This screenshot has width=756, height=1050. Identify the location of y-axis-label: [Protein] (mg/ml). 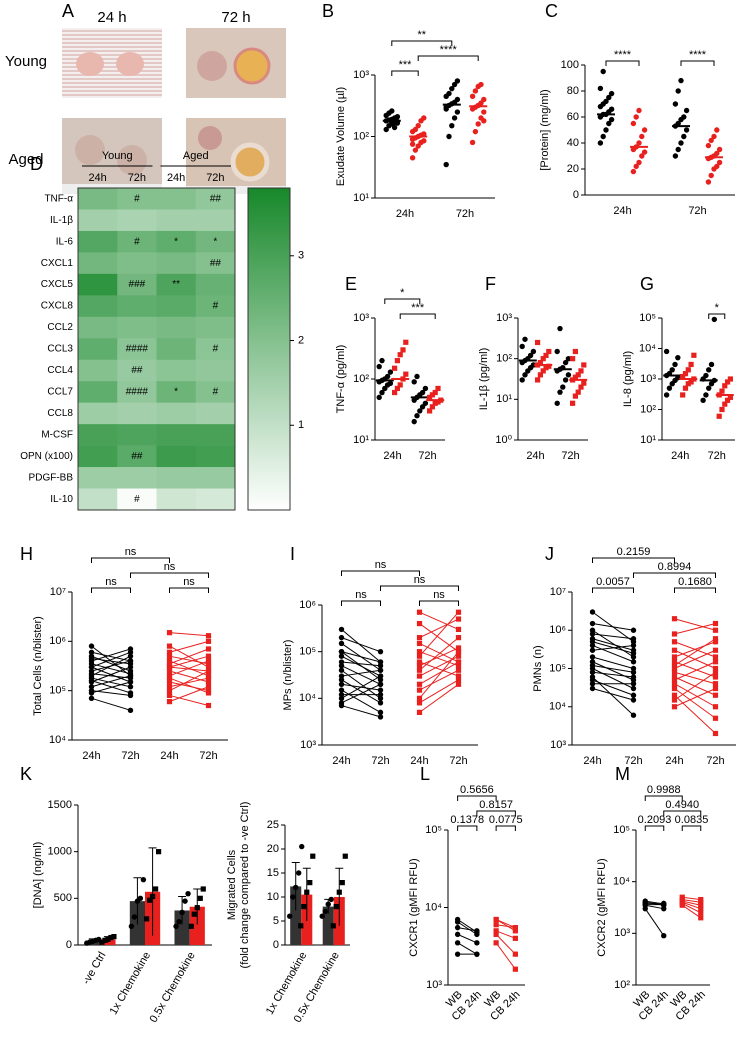
(545, 129).